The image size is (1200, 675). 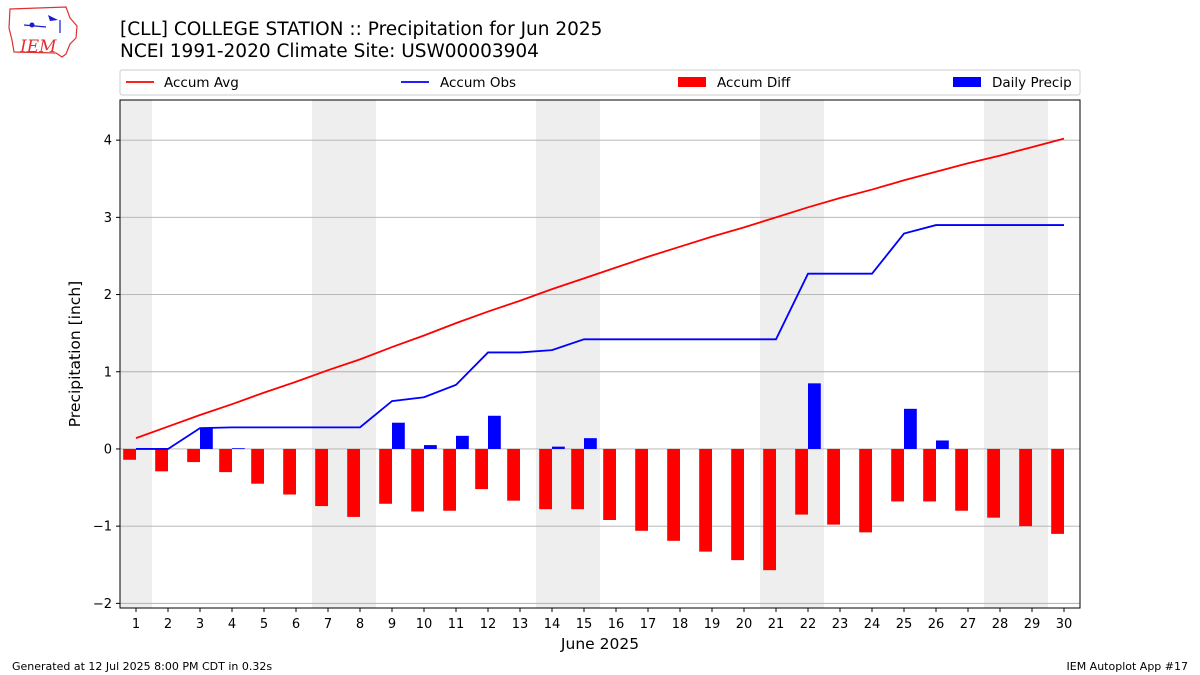 What do you see at coordinates (616, 624) in the screenshot?
I see `x-tick-label-16: 16` at bounding box center [616, 624].